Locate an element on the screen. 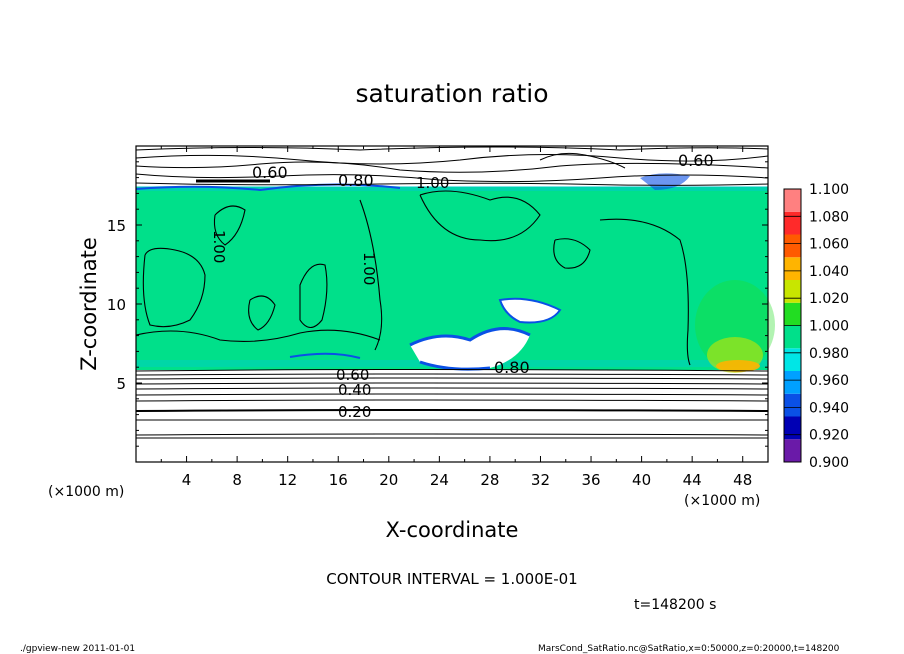  x-unit-right: (×1000 m) is located at coordinates (722, 501).